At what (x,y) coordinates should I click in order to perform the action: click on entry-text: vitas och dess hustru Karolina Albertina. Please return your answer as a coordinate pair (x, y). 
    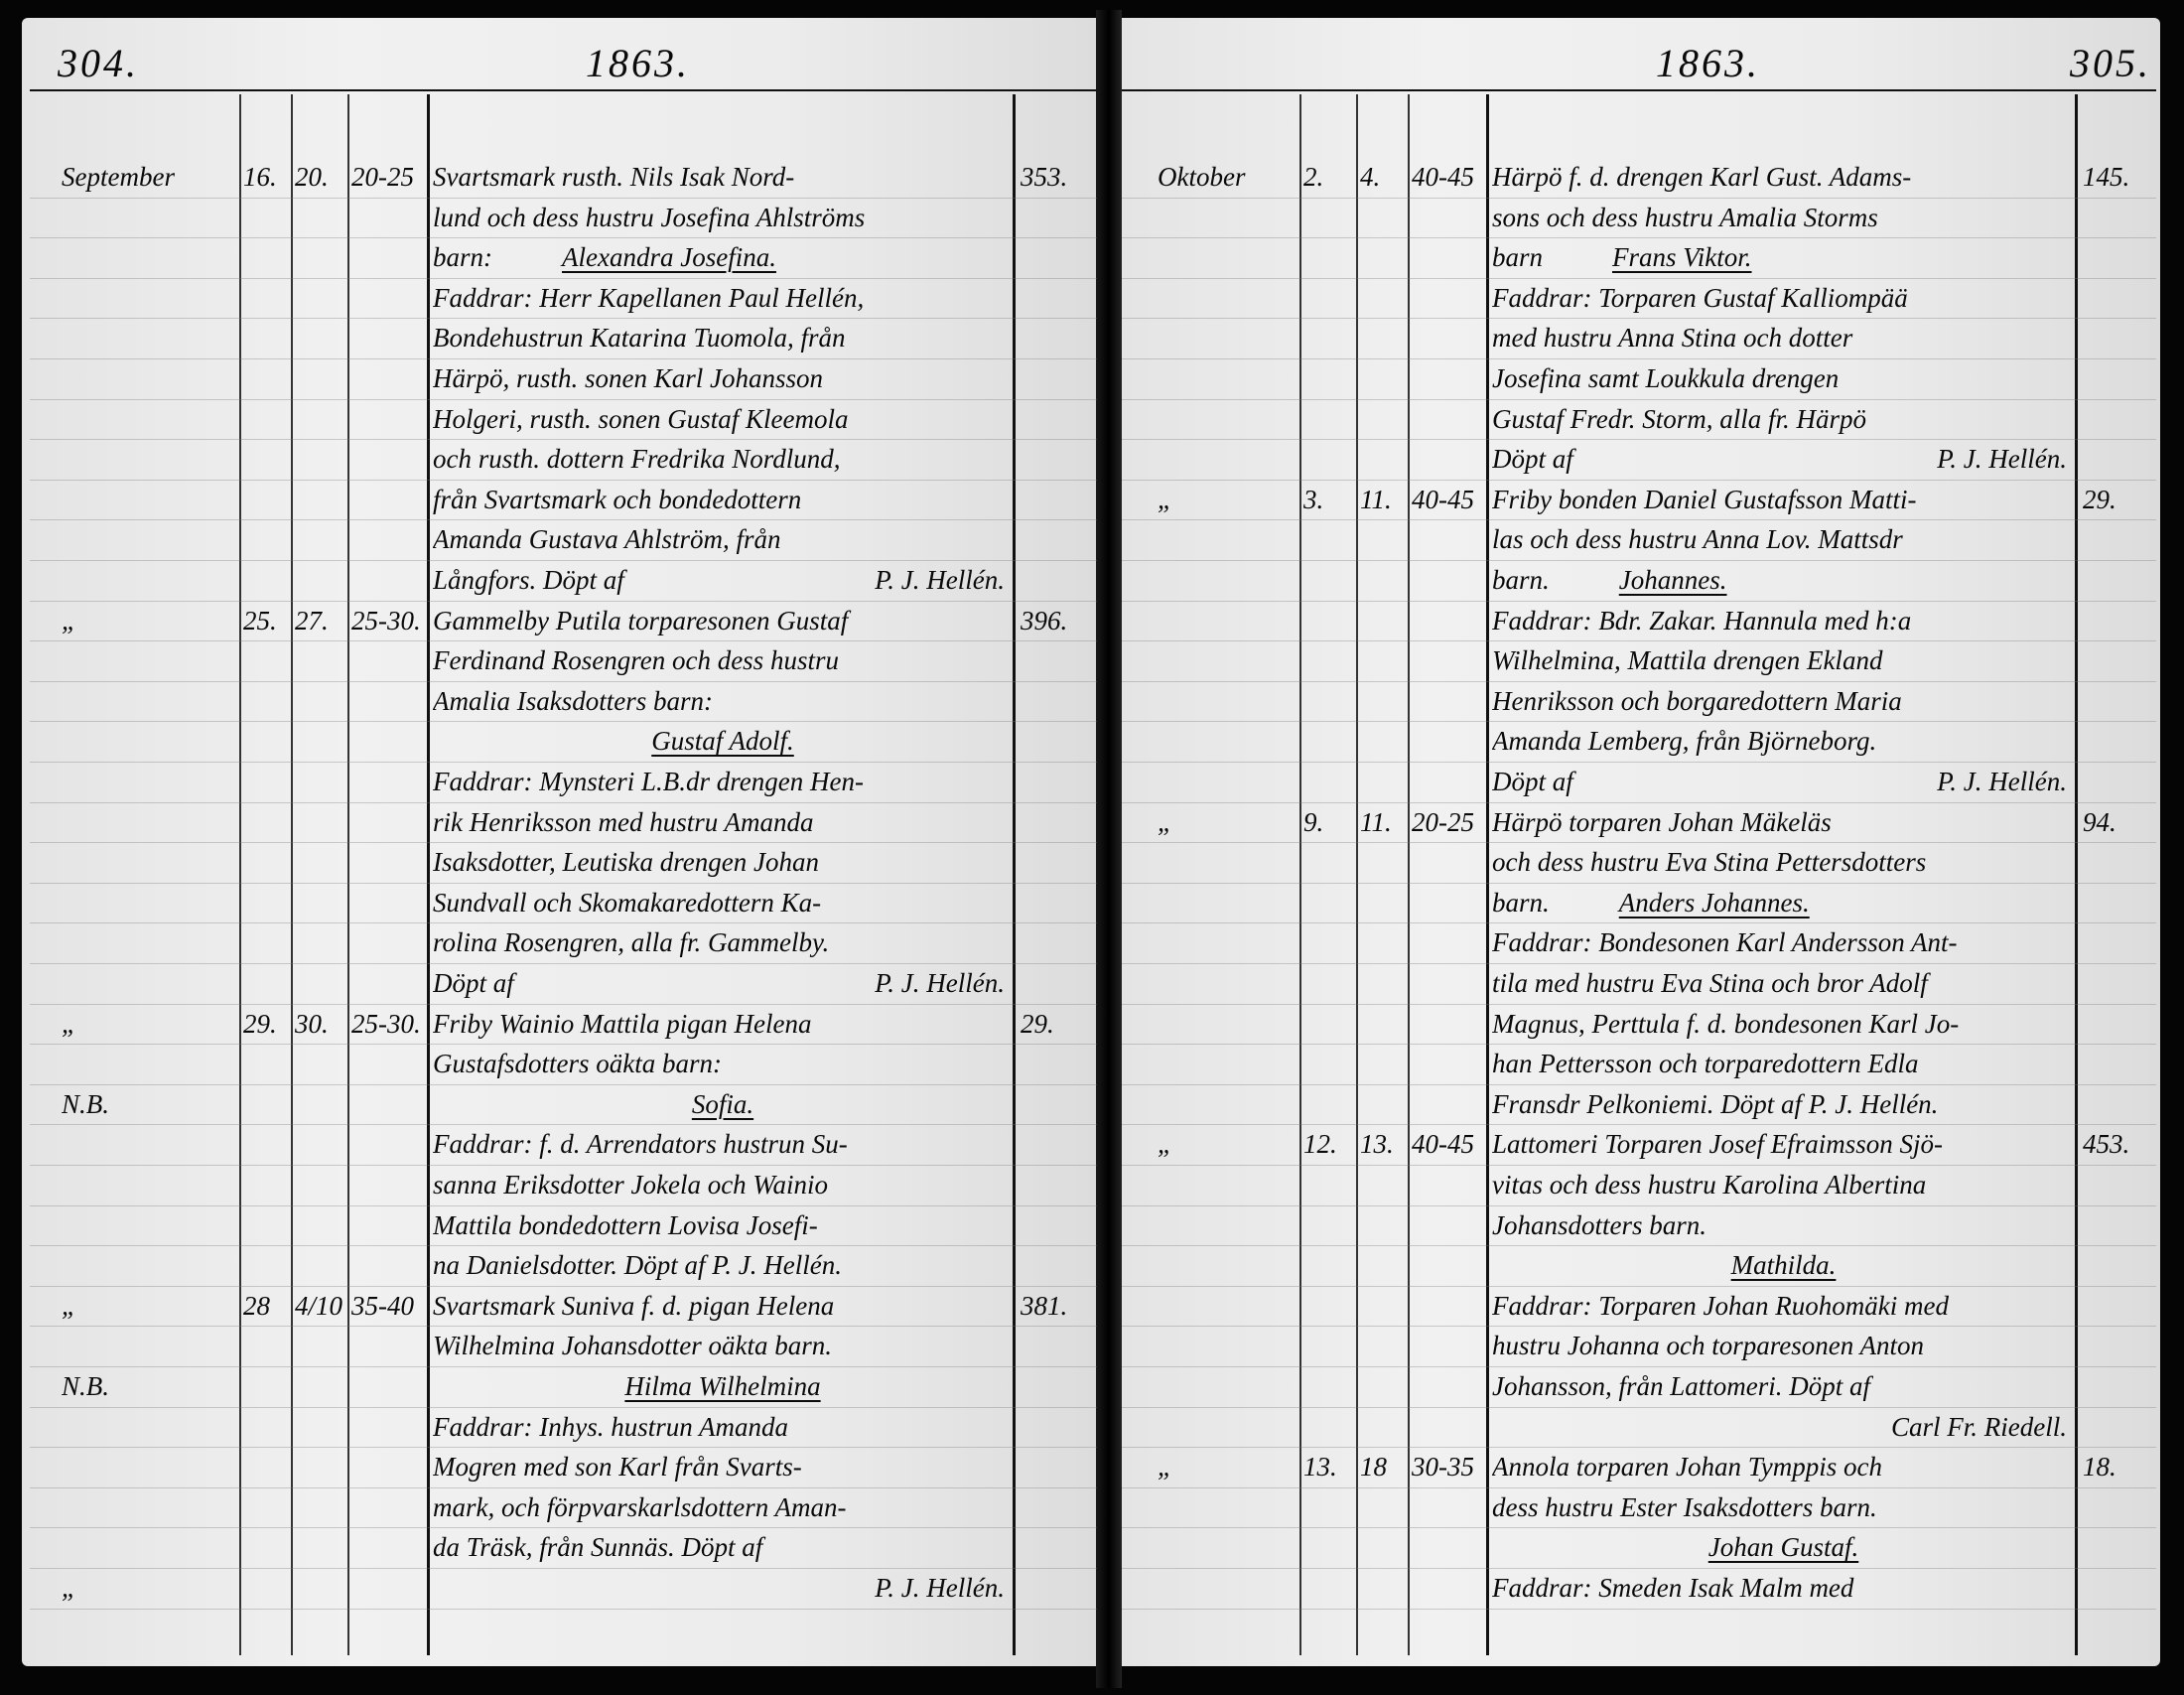
    Looking at the image, I should click on (1783, 1185).